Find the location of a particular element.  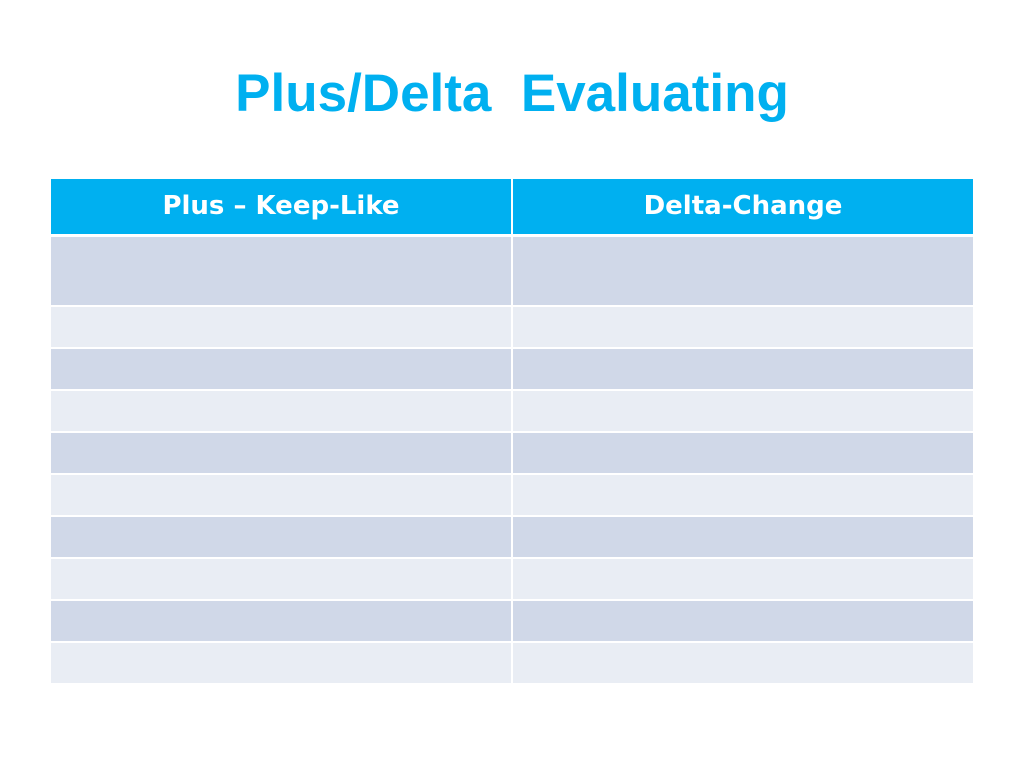

header-delta-change: Delta-Change is located at coordinates (742, 208).